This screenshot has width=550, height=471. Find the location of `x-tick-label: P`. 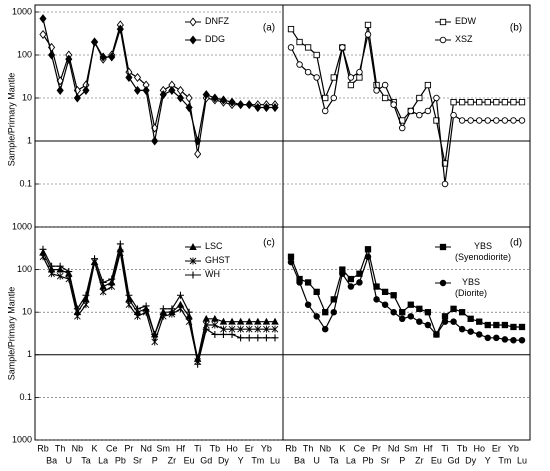

x-tick-label: P is located at coordinates (402, 460).